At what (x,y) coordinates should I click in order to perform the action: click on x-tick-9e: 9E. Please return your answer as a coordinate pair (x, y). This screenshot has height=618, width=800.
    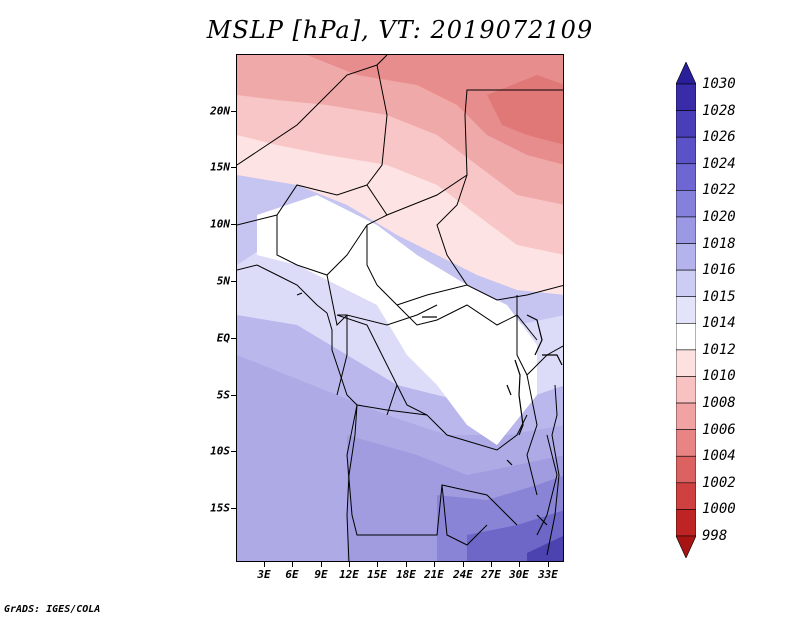
    Looking at the image, I should click on (321, 574).